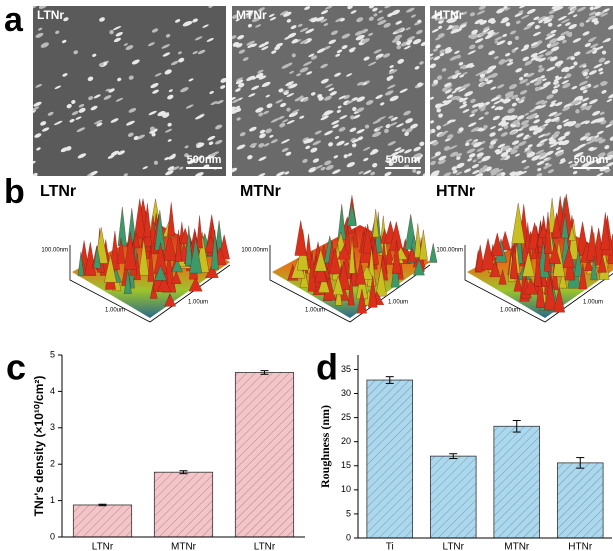 The height and width of the screenshot is (551, 613). I want to click on x-tick-label: LTNr, so click(454, 546).